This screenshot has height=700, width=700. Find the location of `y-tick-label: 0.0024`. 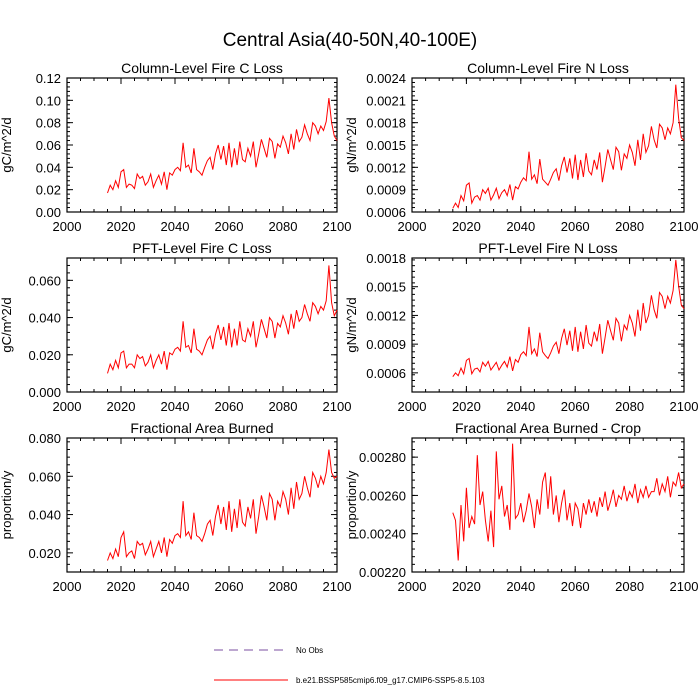

y-tick-label: 0.0024 is located at coordinates (386, 78).